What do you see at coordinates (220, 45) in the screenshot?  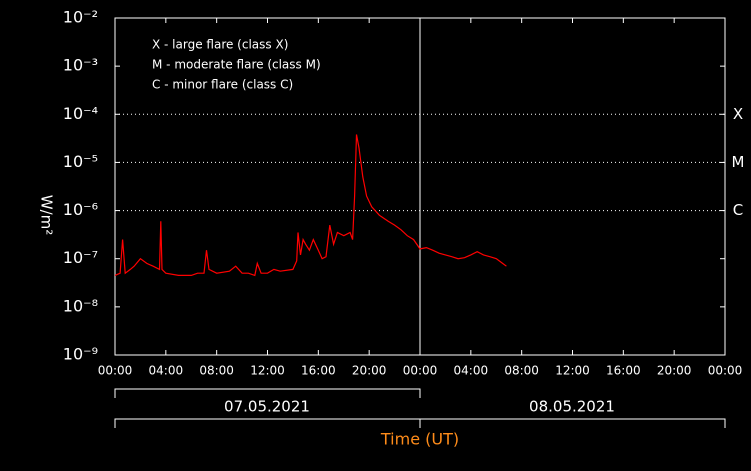 I see `legend-line: X - large flare (class X)` at bounding box center [220, 45].